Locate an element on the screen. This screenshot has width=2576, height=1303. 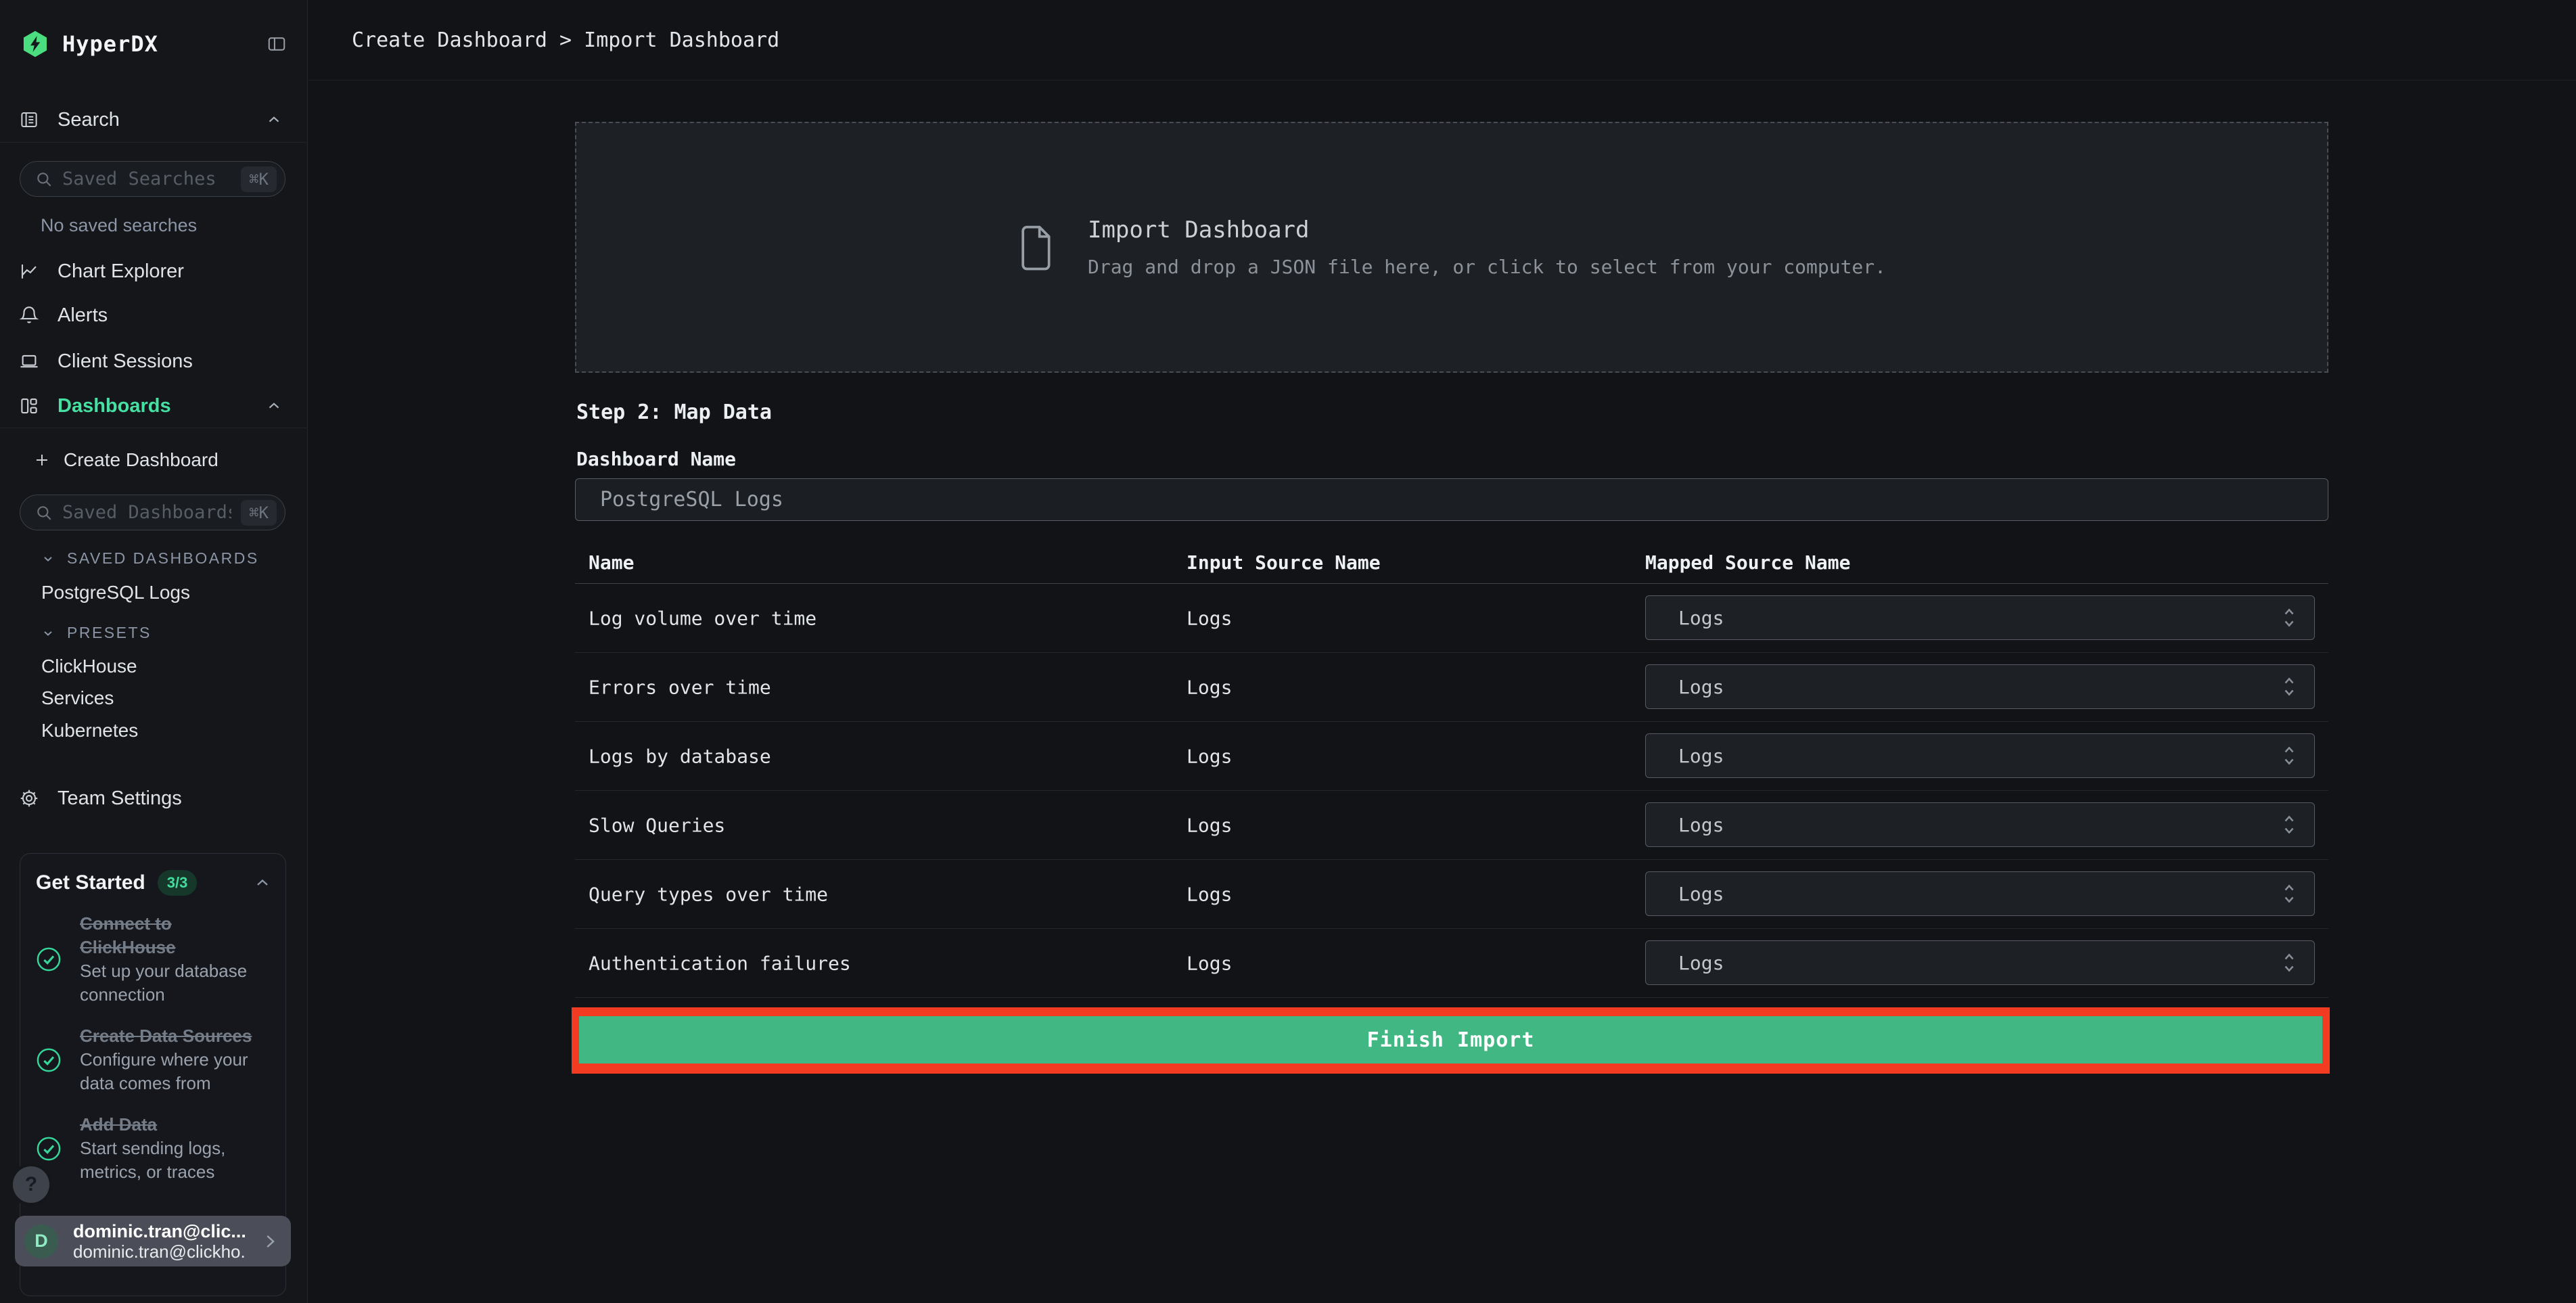
breadcrumb: Create Dashboard > Import Dashboard is located at coordinates (566, 40).